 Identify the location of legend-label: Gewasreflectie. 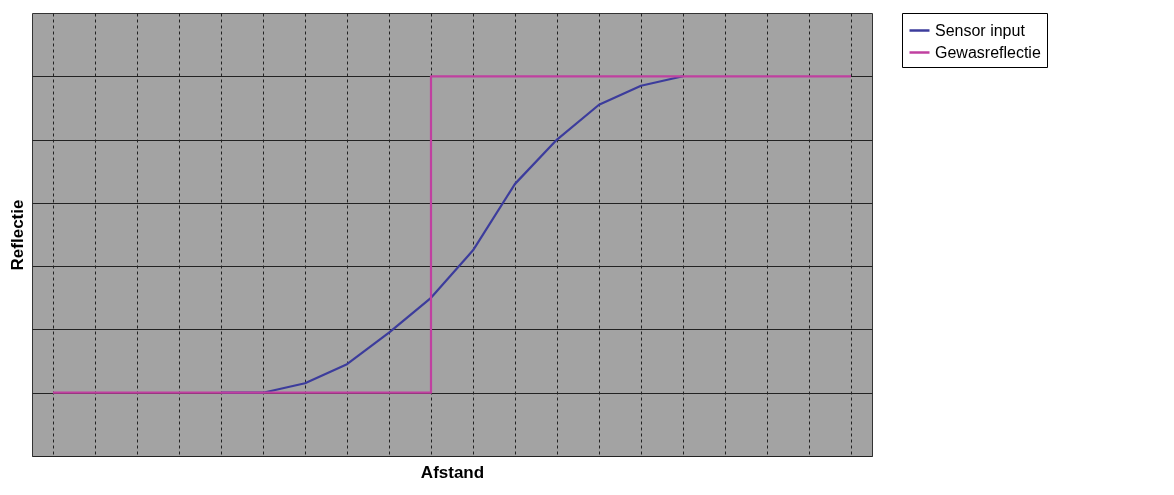
(988, 52).